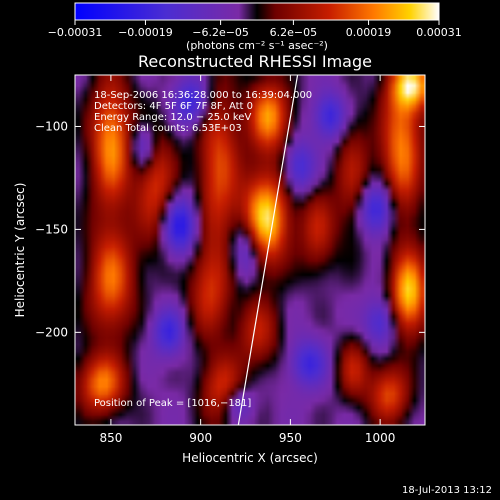 This screenshot has width=500, height=500. What do you see at coordinates (369, 32) in the screenshot?
I see `colorbar-tick-label: 0.00019` at bounding box center [369, 32].